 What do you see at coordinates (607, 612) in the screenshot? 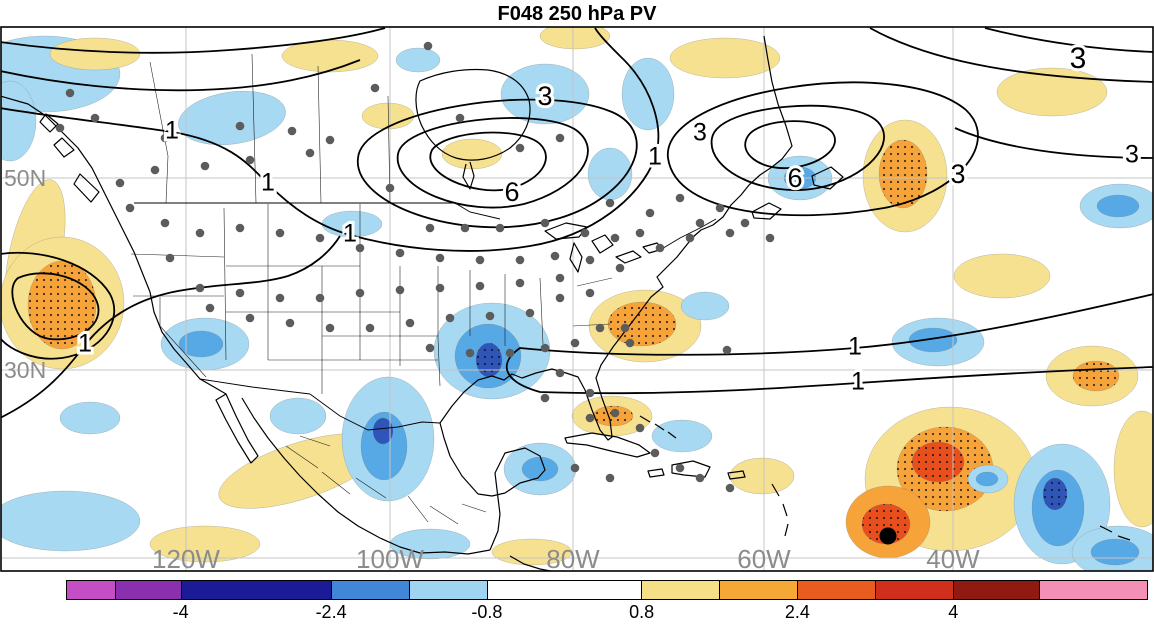
I see `colorbar-tick-labels: -4 -2.4 -0.8 0.8 2.4 4` at bounding box center [607, 612].